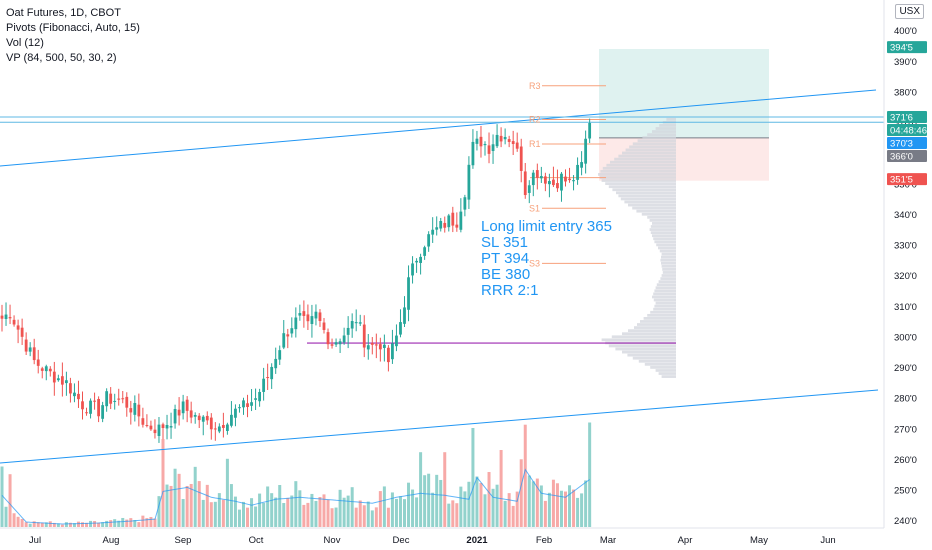 This screenshot has width=932, height=550. I want to click on time-axis-tick: Nov, so click(332, 540).